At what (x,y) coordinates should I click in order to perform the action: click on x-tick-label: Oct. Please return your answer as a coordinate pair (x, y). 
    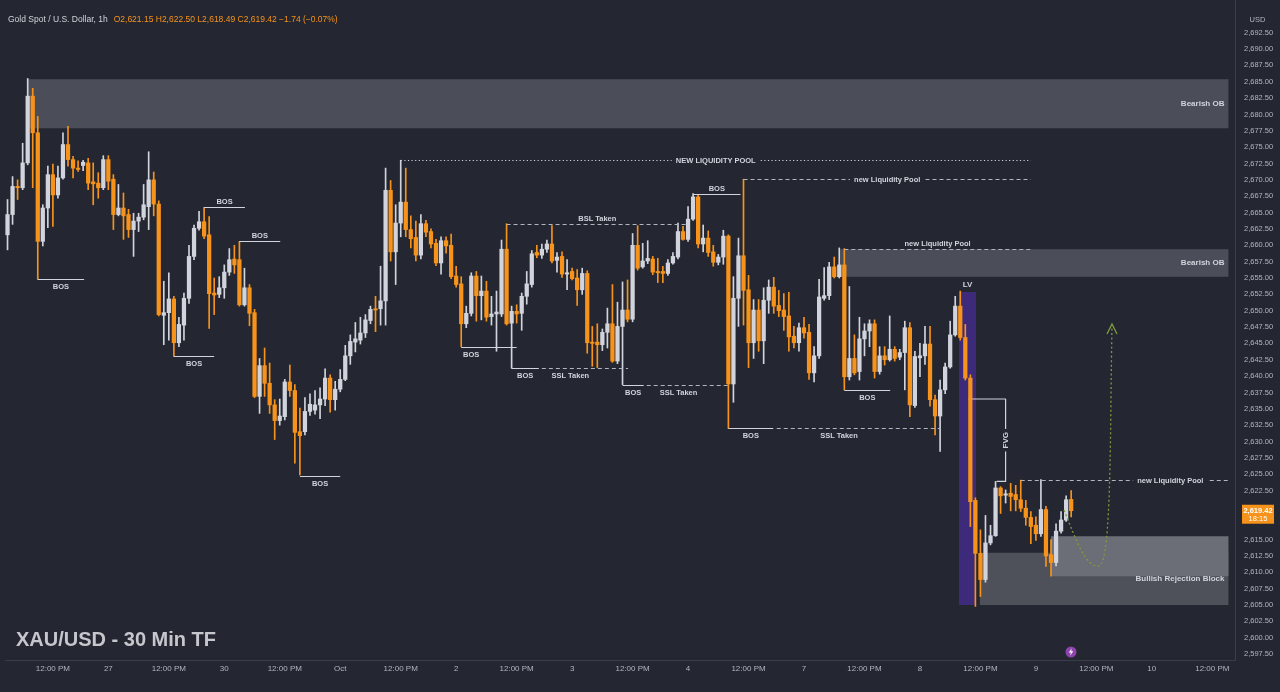
    Looking at the image, I should click on (341, 668).